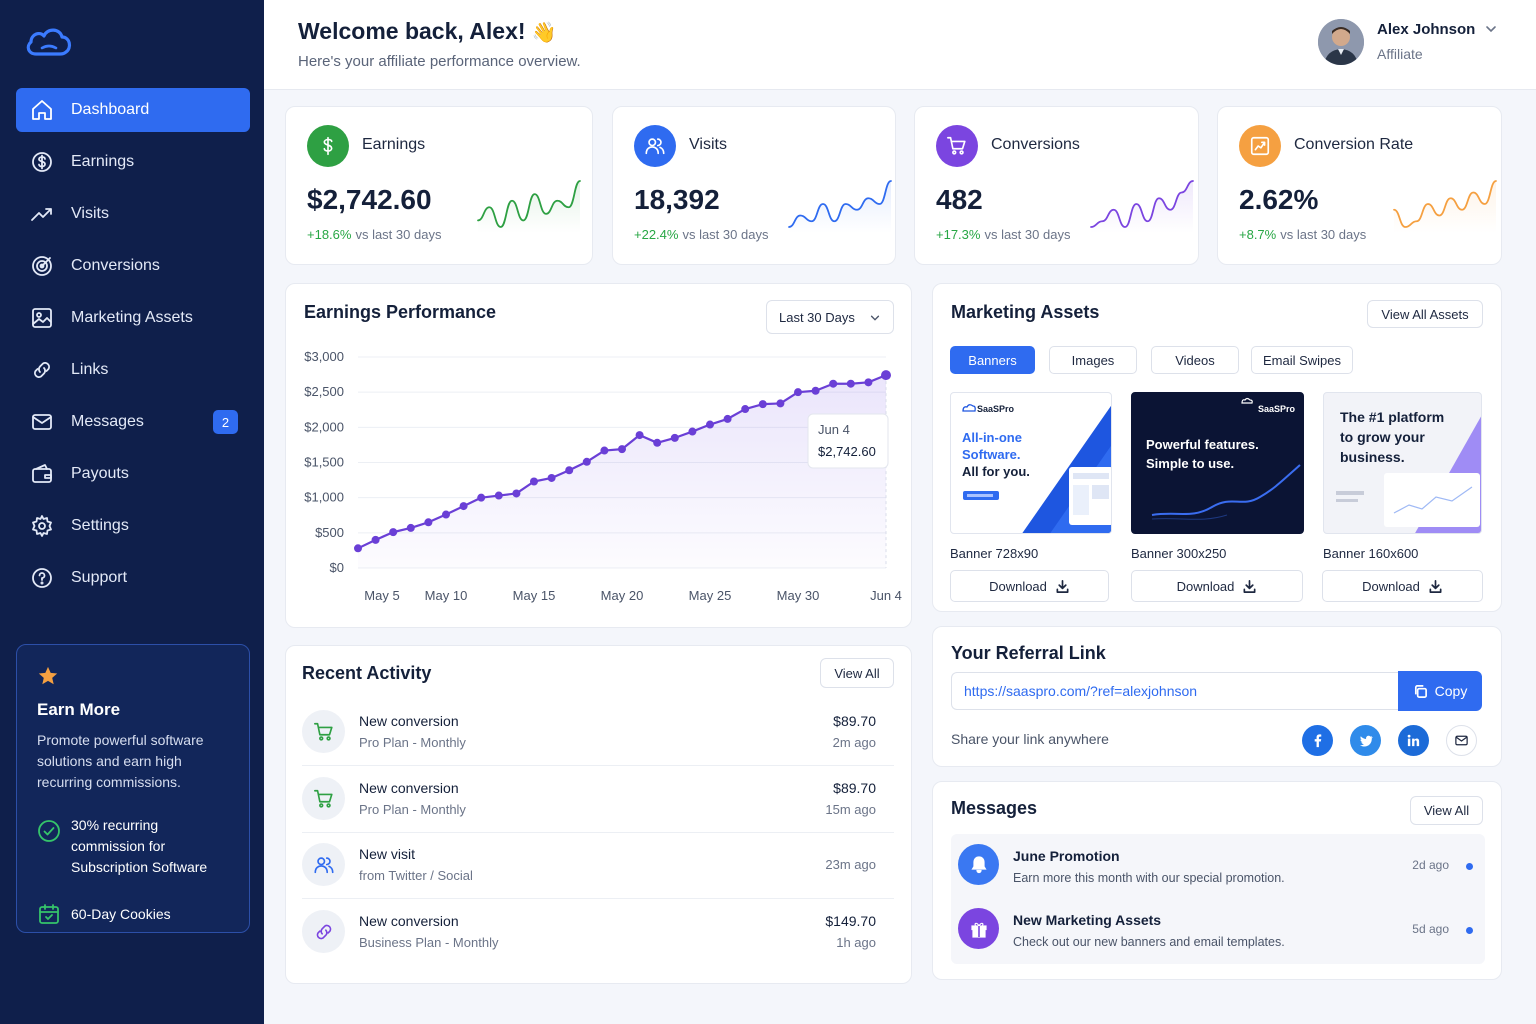  What do you see at coordinates (1392, 417) in the screenshot?
I see `banner-line: The #1 platform` at bounding box center [1392, 417].